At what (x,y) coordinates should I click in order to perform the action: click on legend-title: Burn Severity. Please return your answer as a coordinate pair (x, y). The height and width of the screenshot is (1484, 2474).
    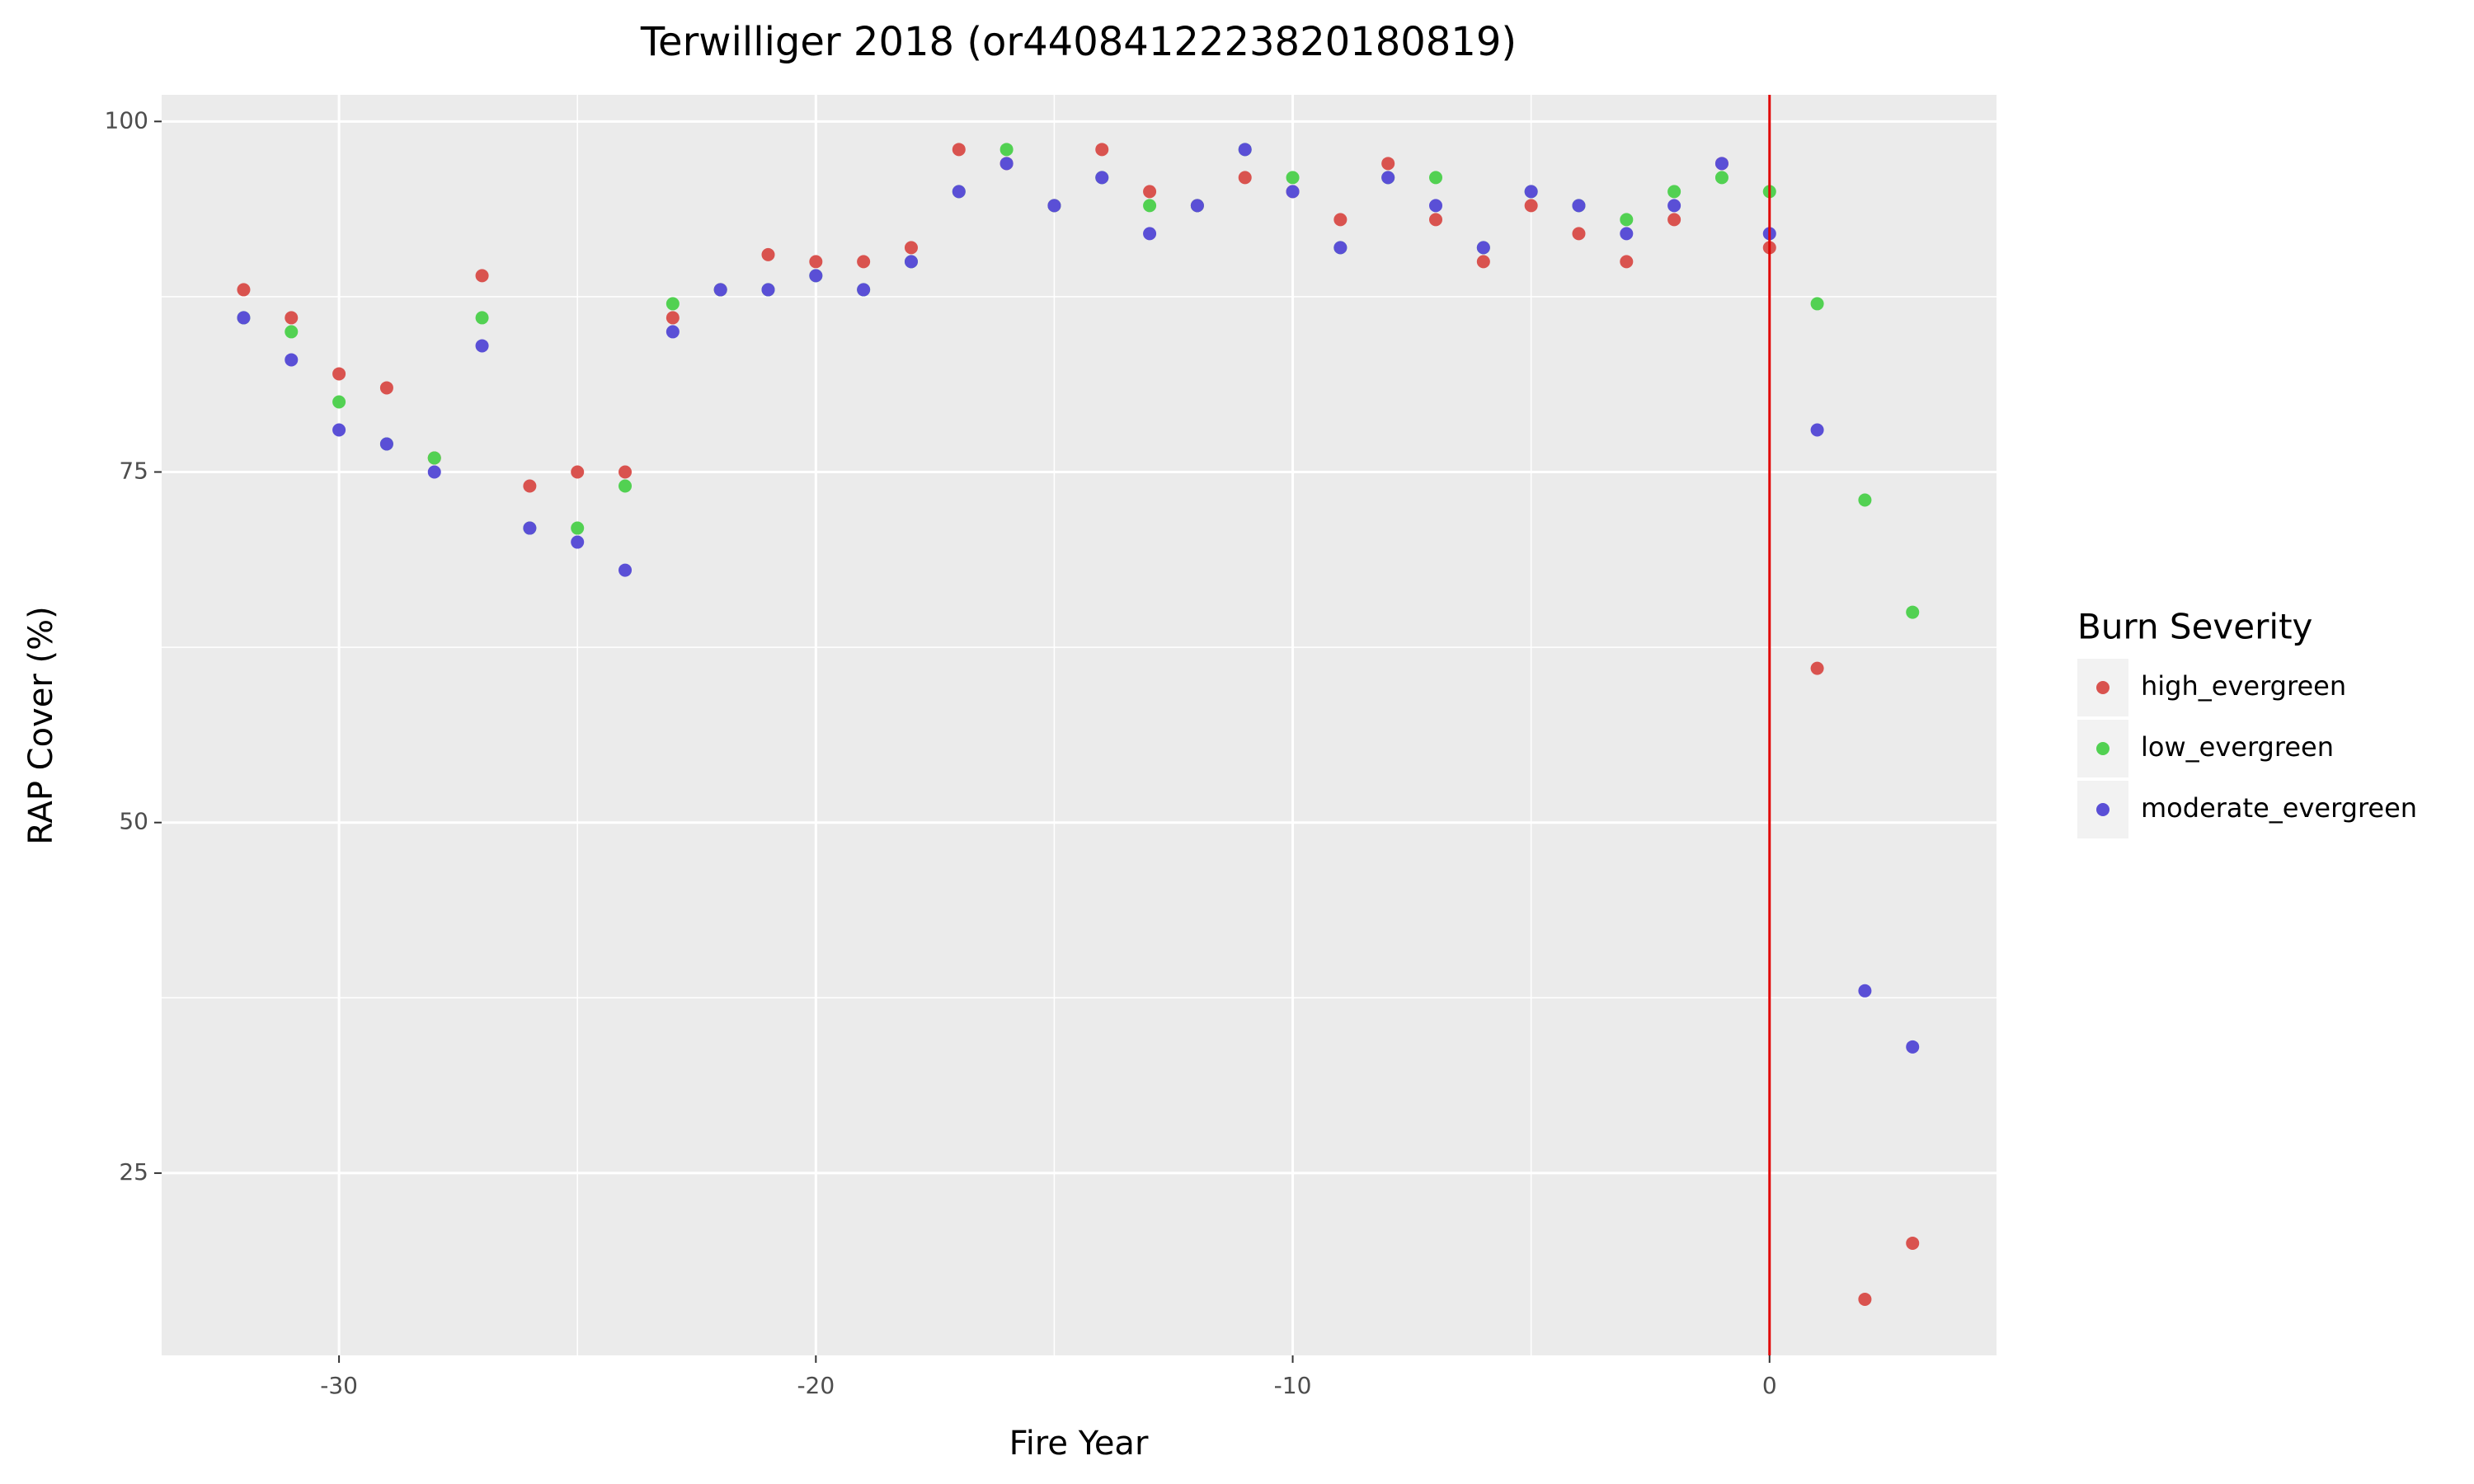
    Looking at the image, I should click on (2194, 627).